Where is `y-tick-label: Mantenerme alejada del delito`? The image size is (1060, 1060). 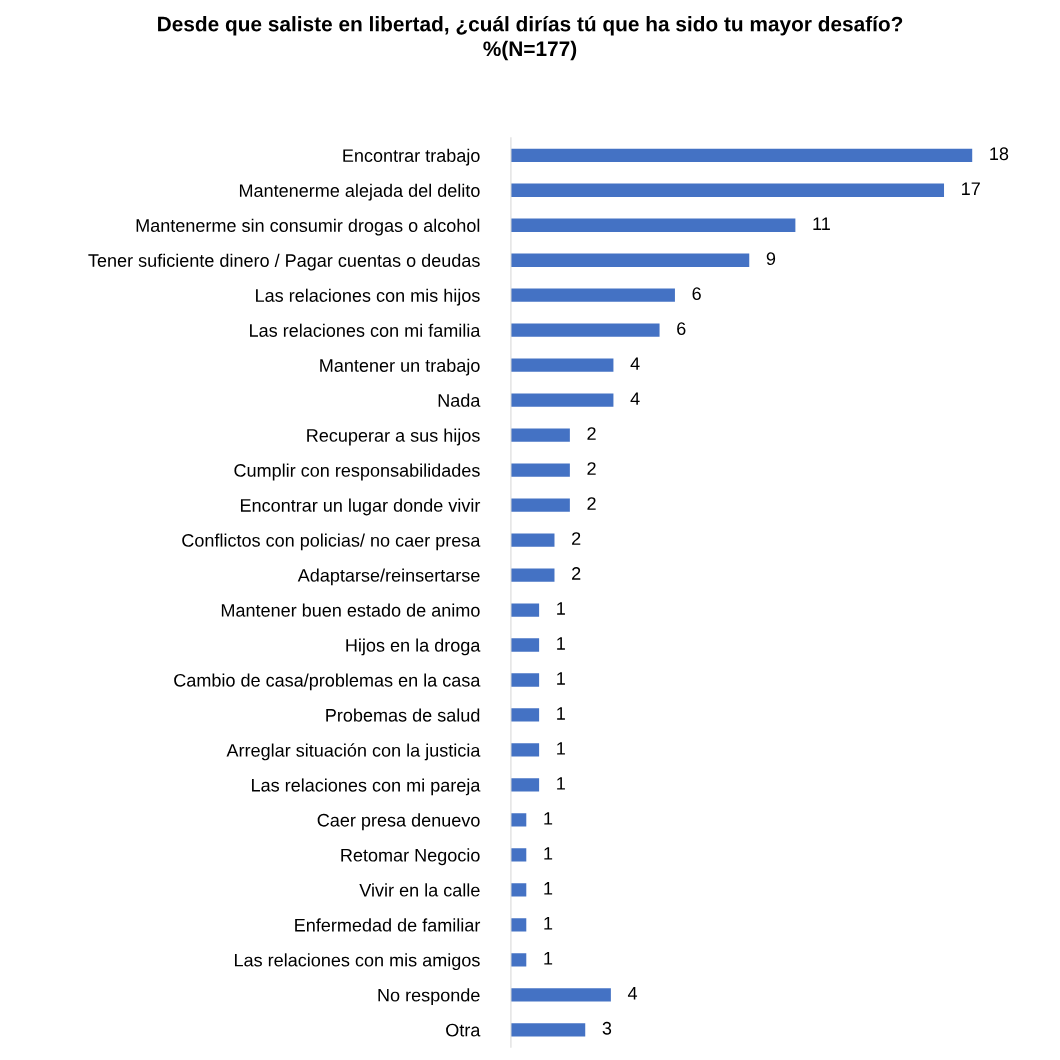 y-tick-label: Mantenerme alejada del delito is located at coordinates (359, 192).